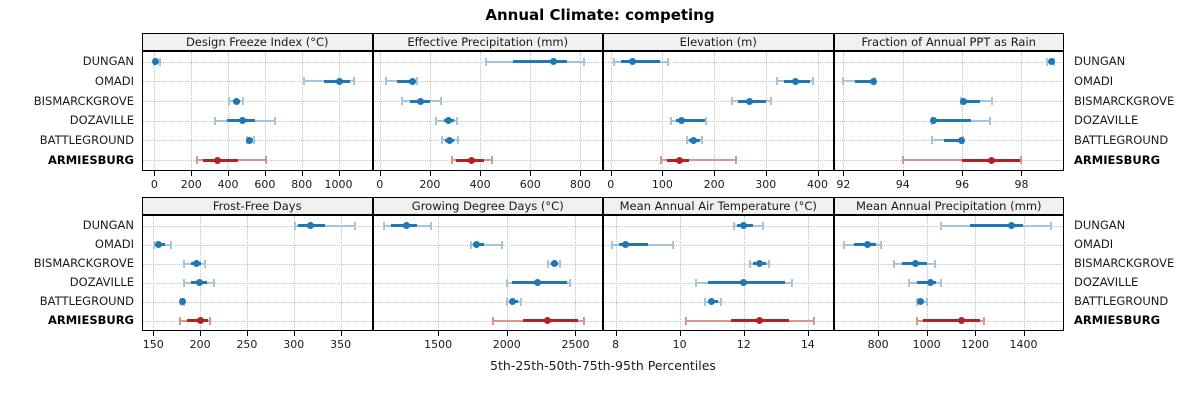 This screenshot has height=400, width=1200. Describe the element at coordinates (101, 120) in the screenshot. I see `y-axis-label-left: DOZAVILLE` at that location.